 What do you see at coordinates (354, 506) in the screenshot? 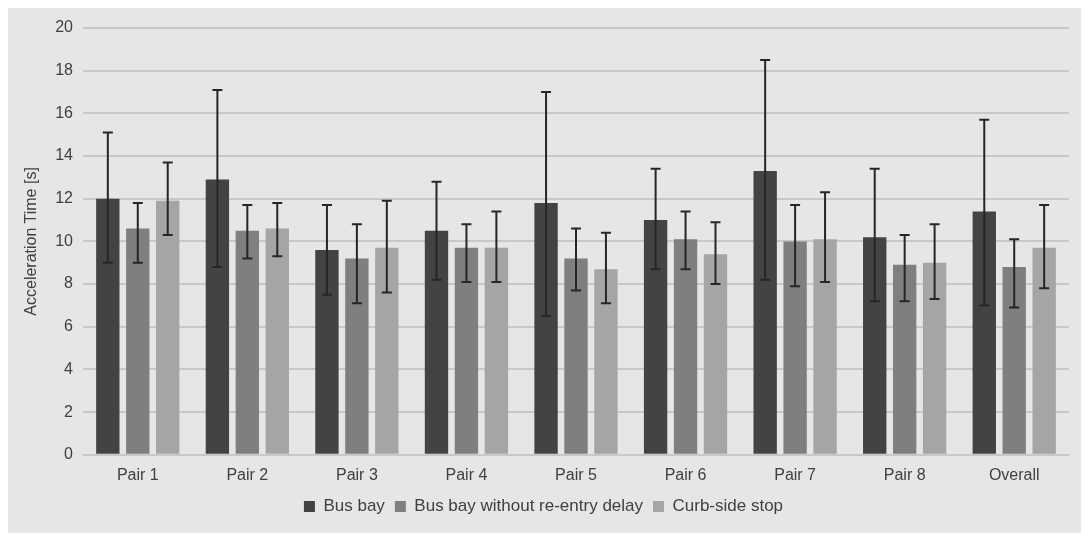
I see `legend-label: Bus bay` at bounding box center [354, 506].